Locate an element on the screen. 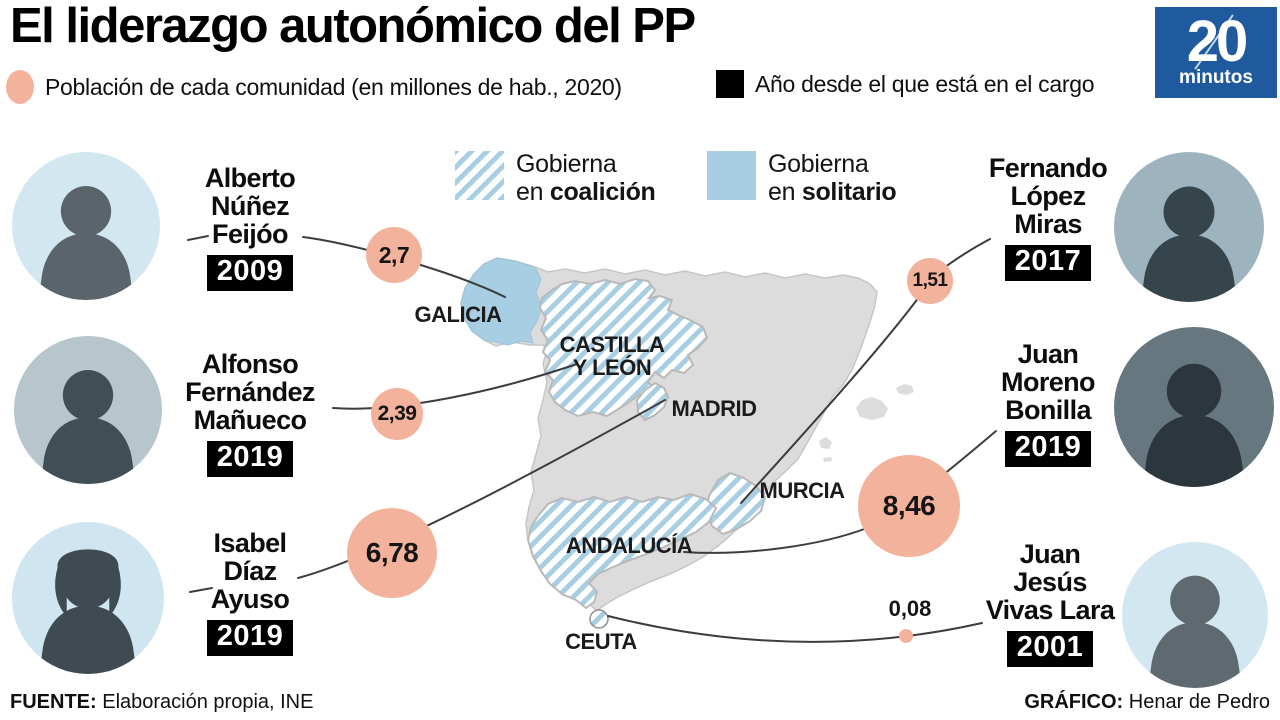  coalition-hatch-icon is located at coordinates (479, 175).